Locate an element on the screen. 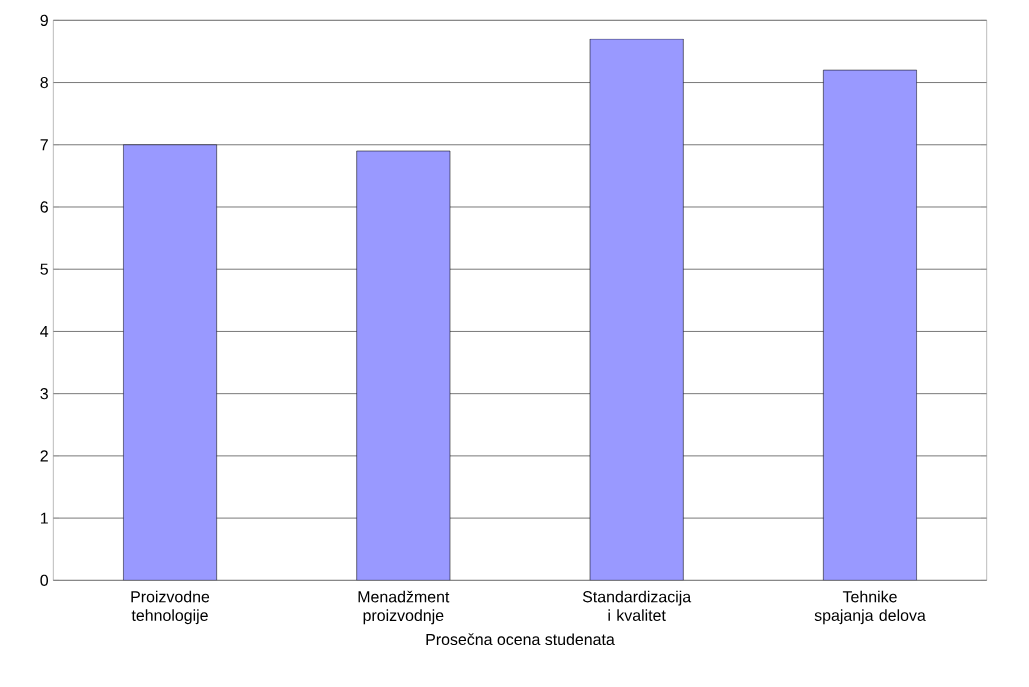 The width and height of the screenshot is (1029, 687). y-tick-label: 0 is located at coordinates (44, 580).